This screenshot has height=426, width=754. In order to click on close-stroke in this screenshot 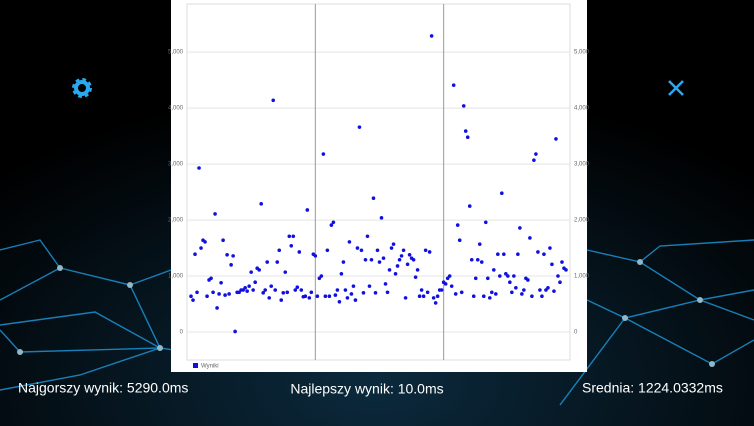, I will do `click(676, 88)`.